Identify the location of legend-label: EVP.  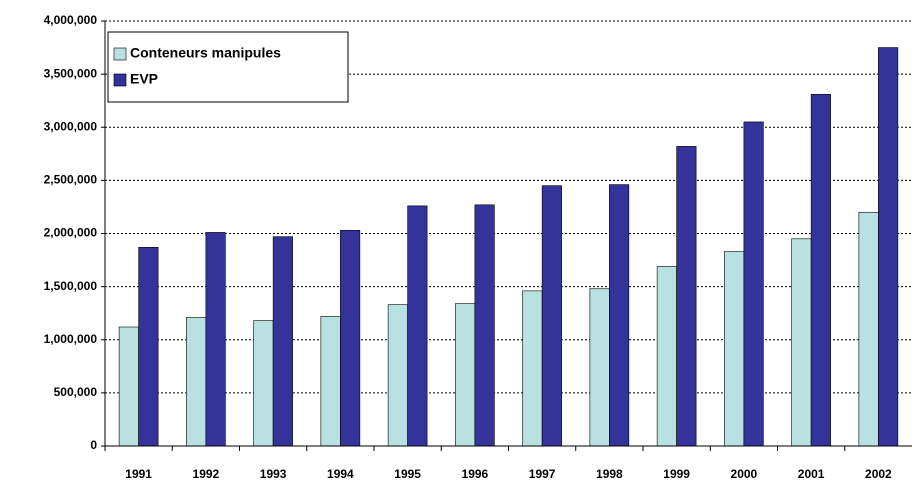
(144, 79).